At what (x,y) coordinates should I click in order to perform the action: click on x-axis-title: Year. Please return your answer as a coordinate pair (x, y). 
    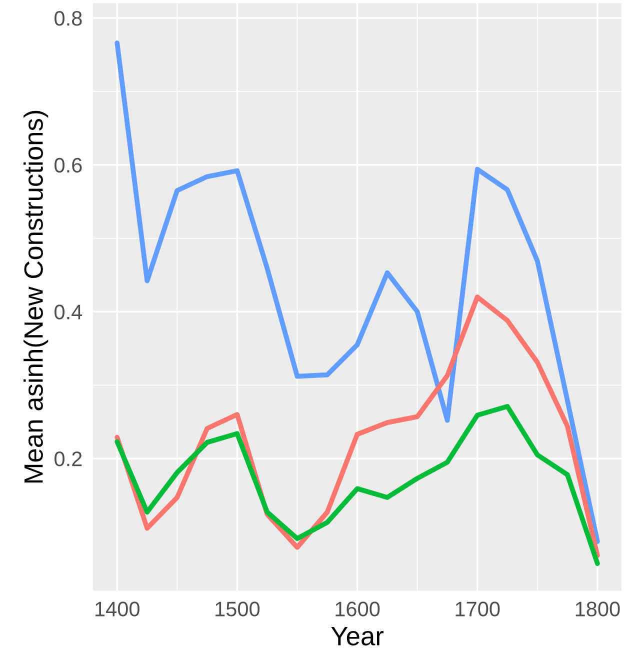
    Looking at the image, I should click on (357, 636).